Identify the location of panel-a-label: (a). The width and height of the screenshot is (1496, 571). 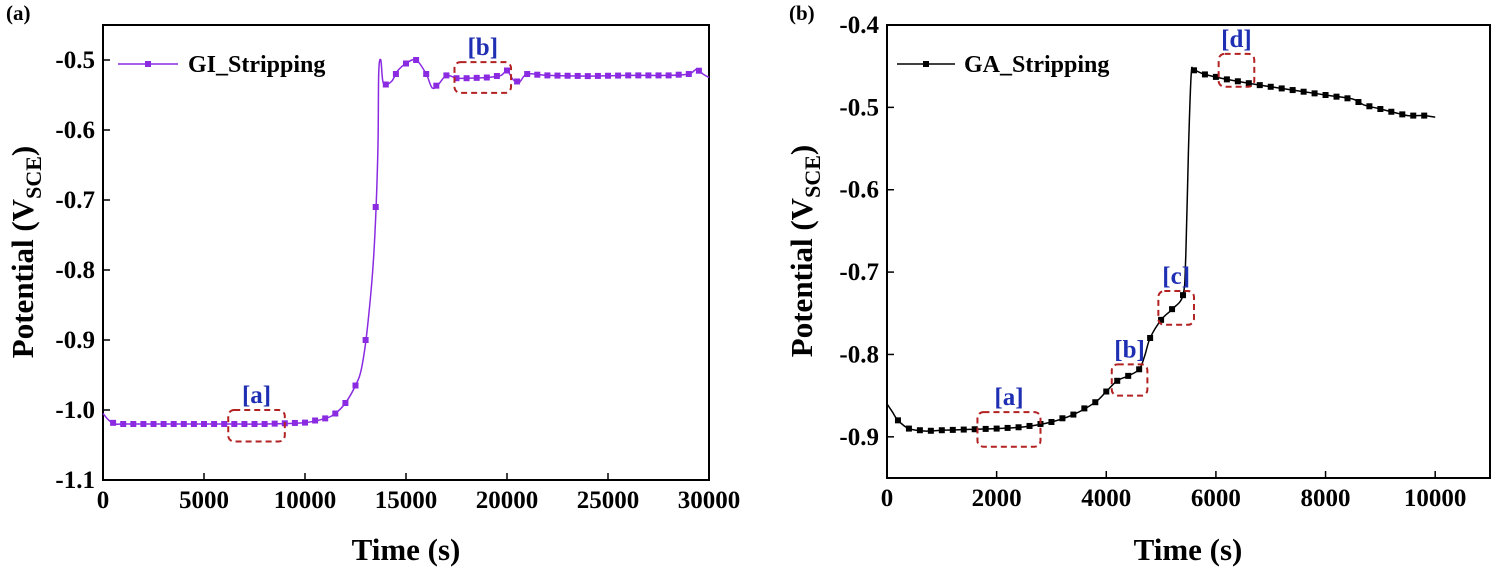
(18, 13).